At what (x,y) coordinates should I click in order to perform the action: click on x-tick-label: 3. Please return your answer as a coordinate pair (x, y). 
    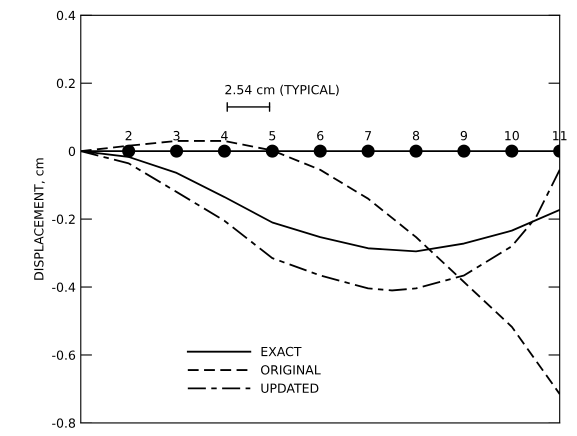
    Looking at the image, I should click on (177, 135).